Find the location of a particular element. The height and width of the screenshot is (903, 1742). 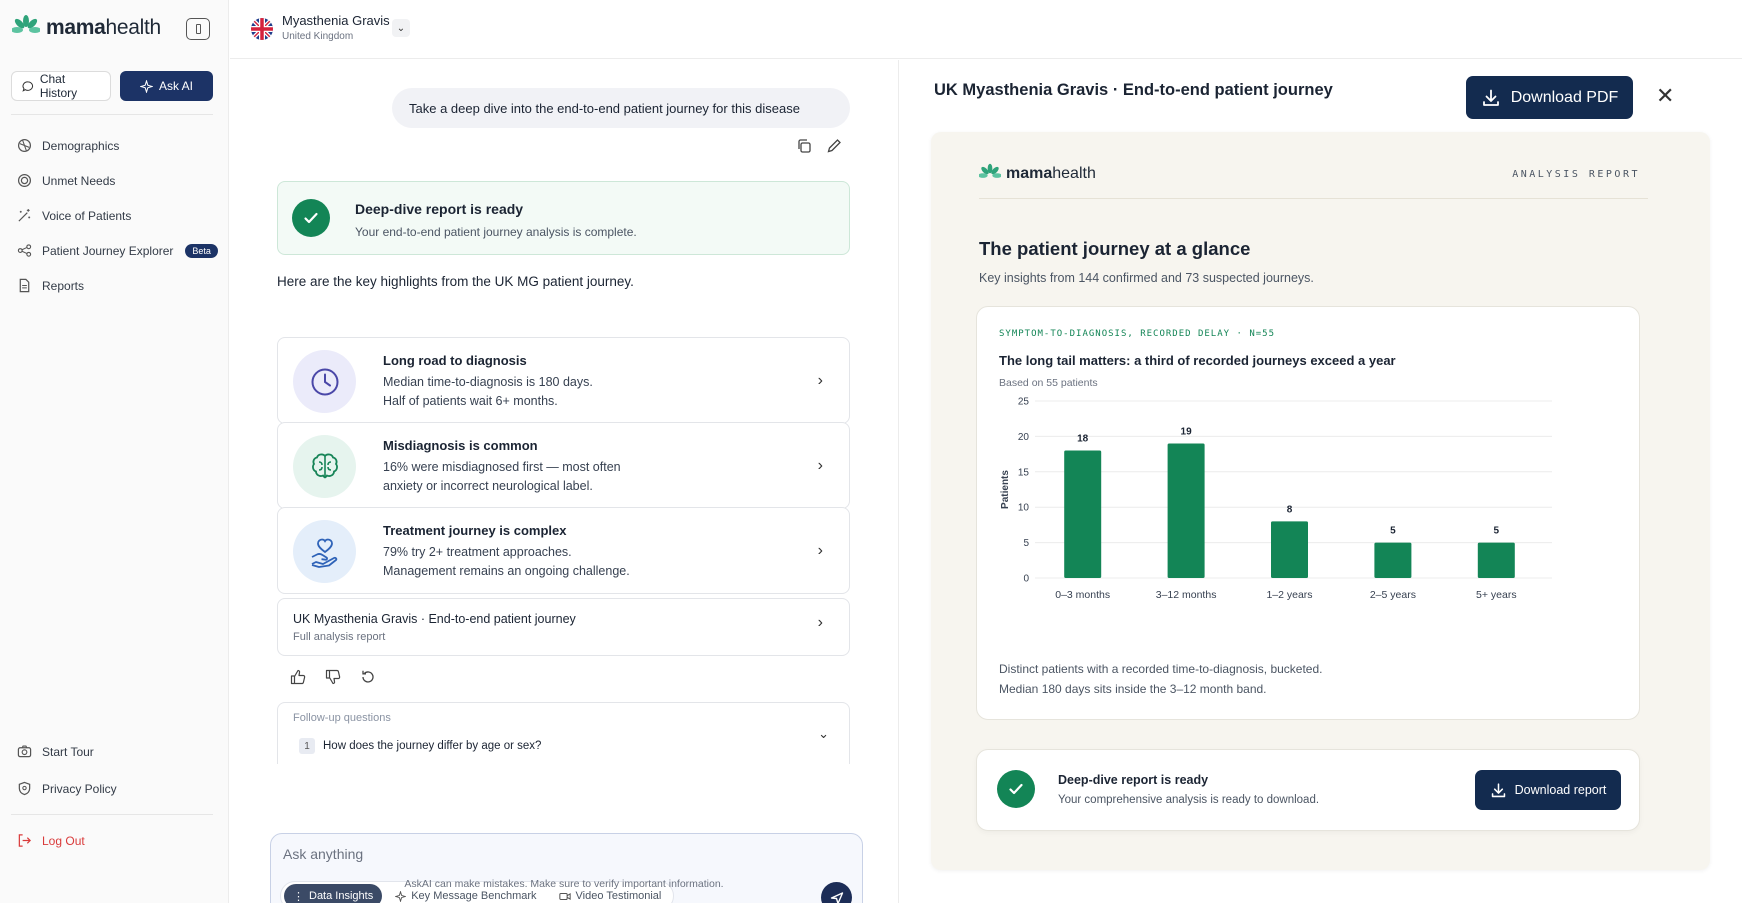

privacy-policy-link: Privacy Policy is located at coordinates (115, 788).